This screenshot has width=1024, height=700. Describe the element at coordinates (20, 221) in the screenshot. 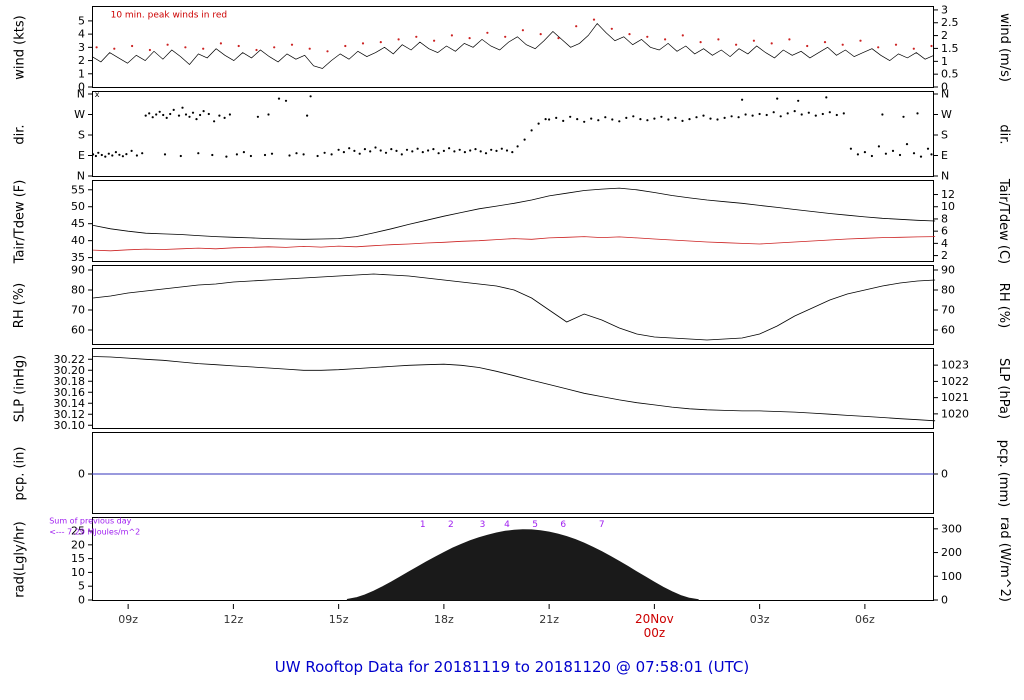

I see `temperature-left-axis-title: Tair/Tdew (F)` at that location.